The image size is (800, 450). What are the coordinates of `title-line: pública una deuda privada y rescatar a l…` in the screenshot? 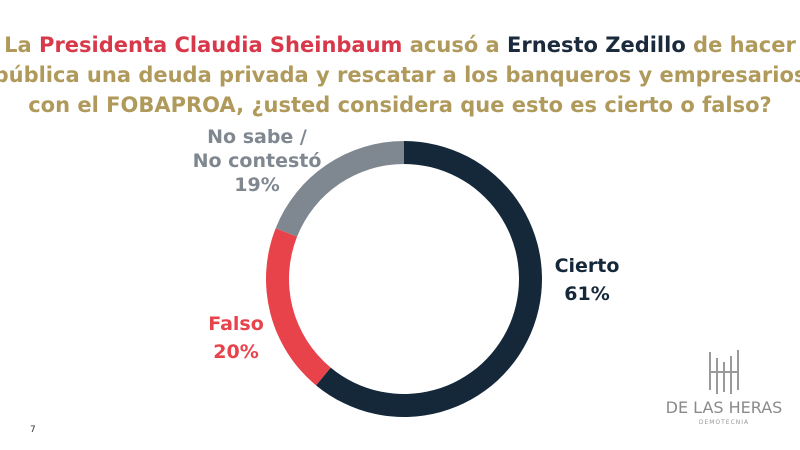 It's located at (400, 75).